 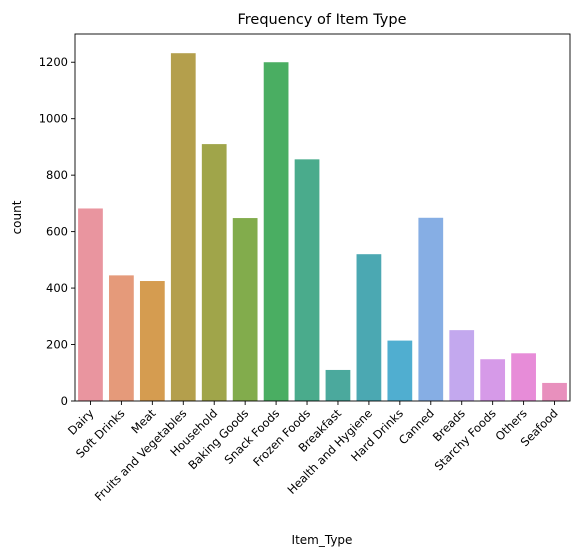 I want to click on chart-title: Frequency of Item Type, so click(x=321, y=20).